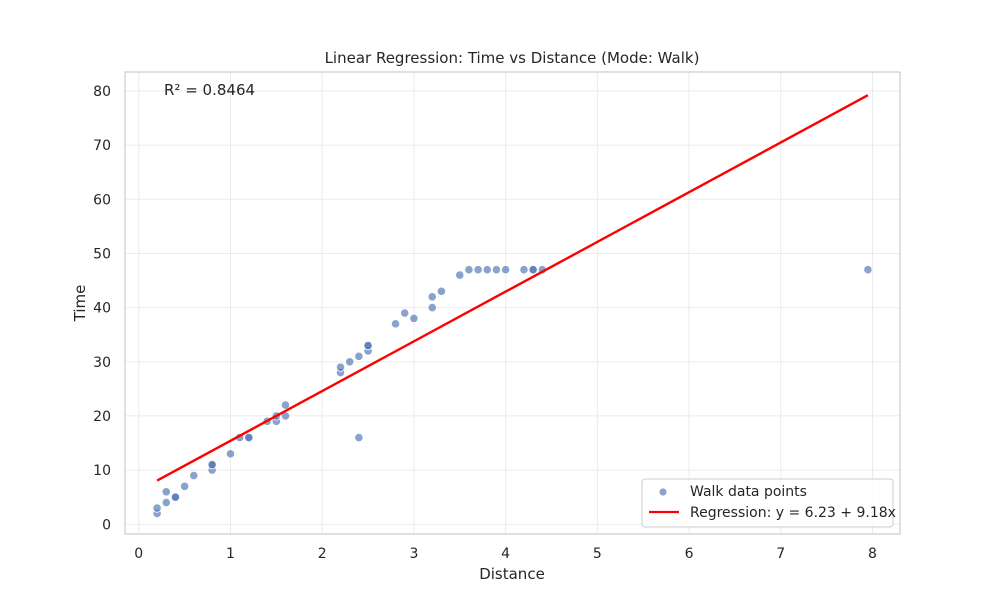  Describe the element at coordinates (872, 554) in the screenshot. I see `x-tick-label: 8` at that location.